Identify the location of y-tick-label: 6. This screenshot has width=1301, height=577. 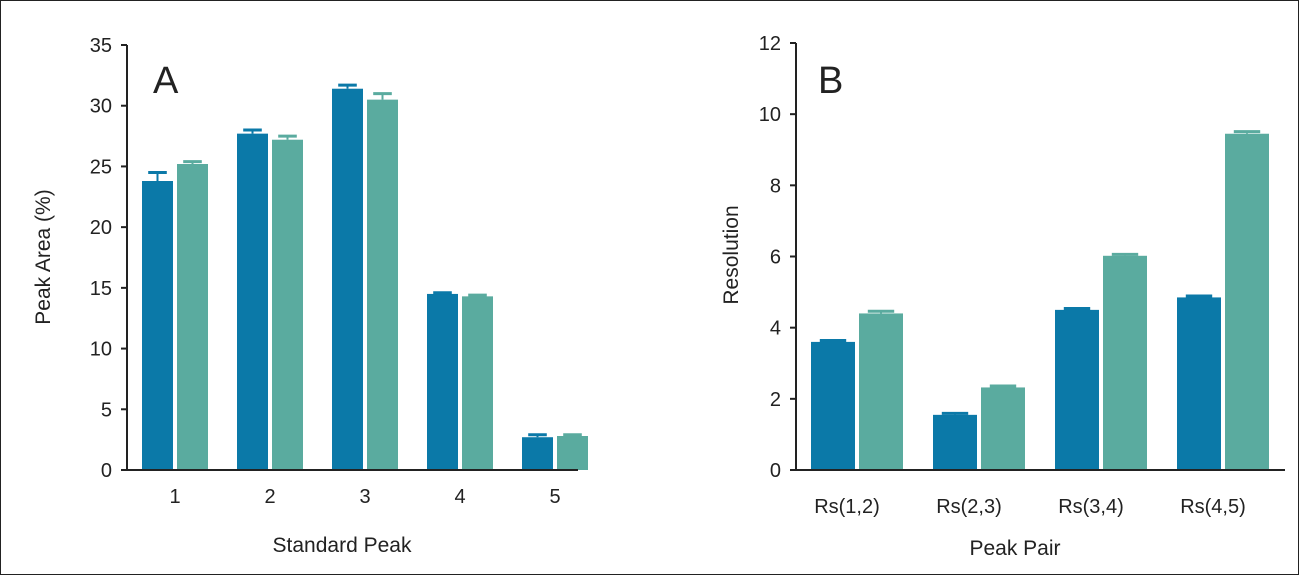
(775, 258).